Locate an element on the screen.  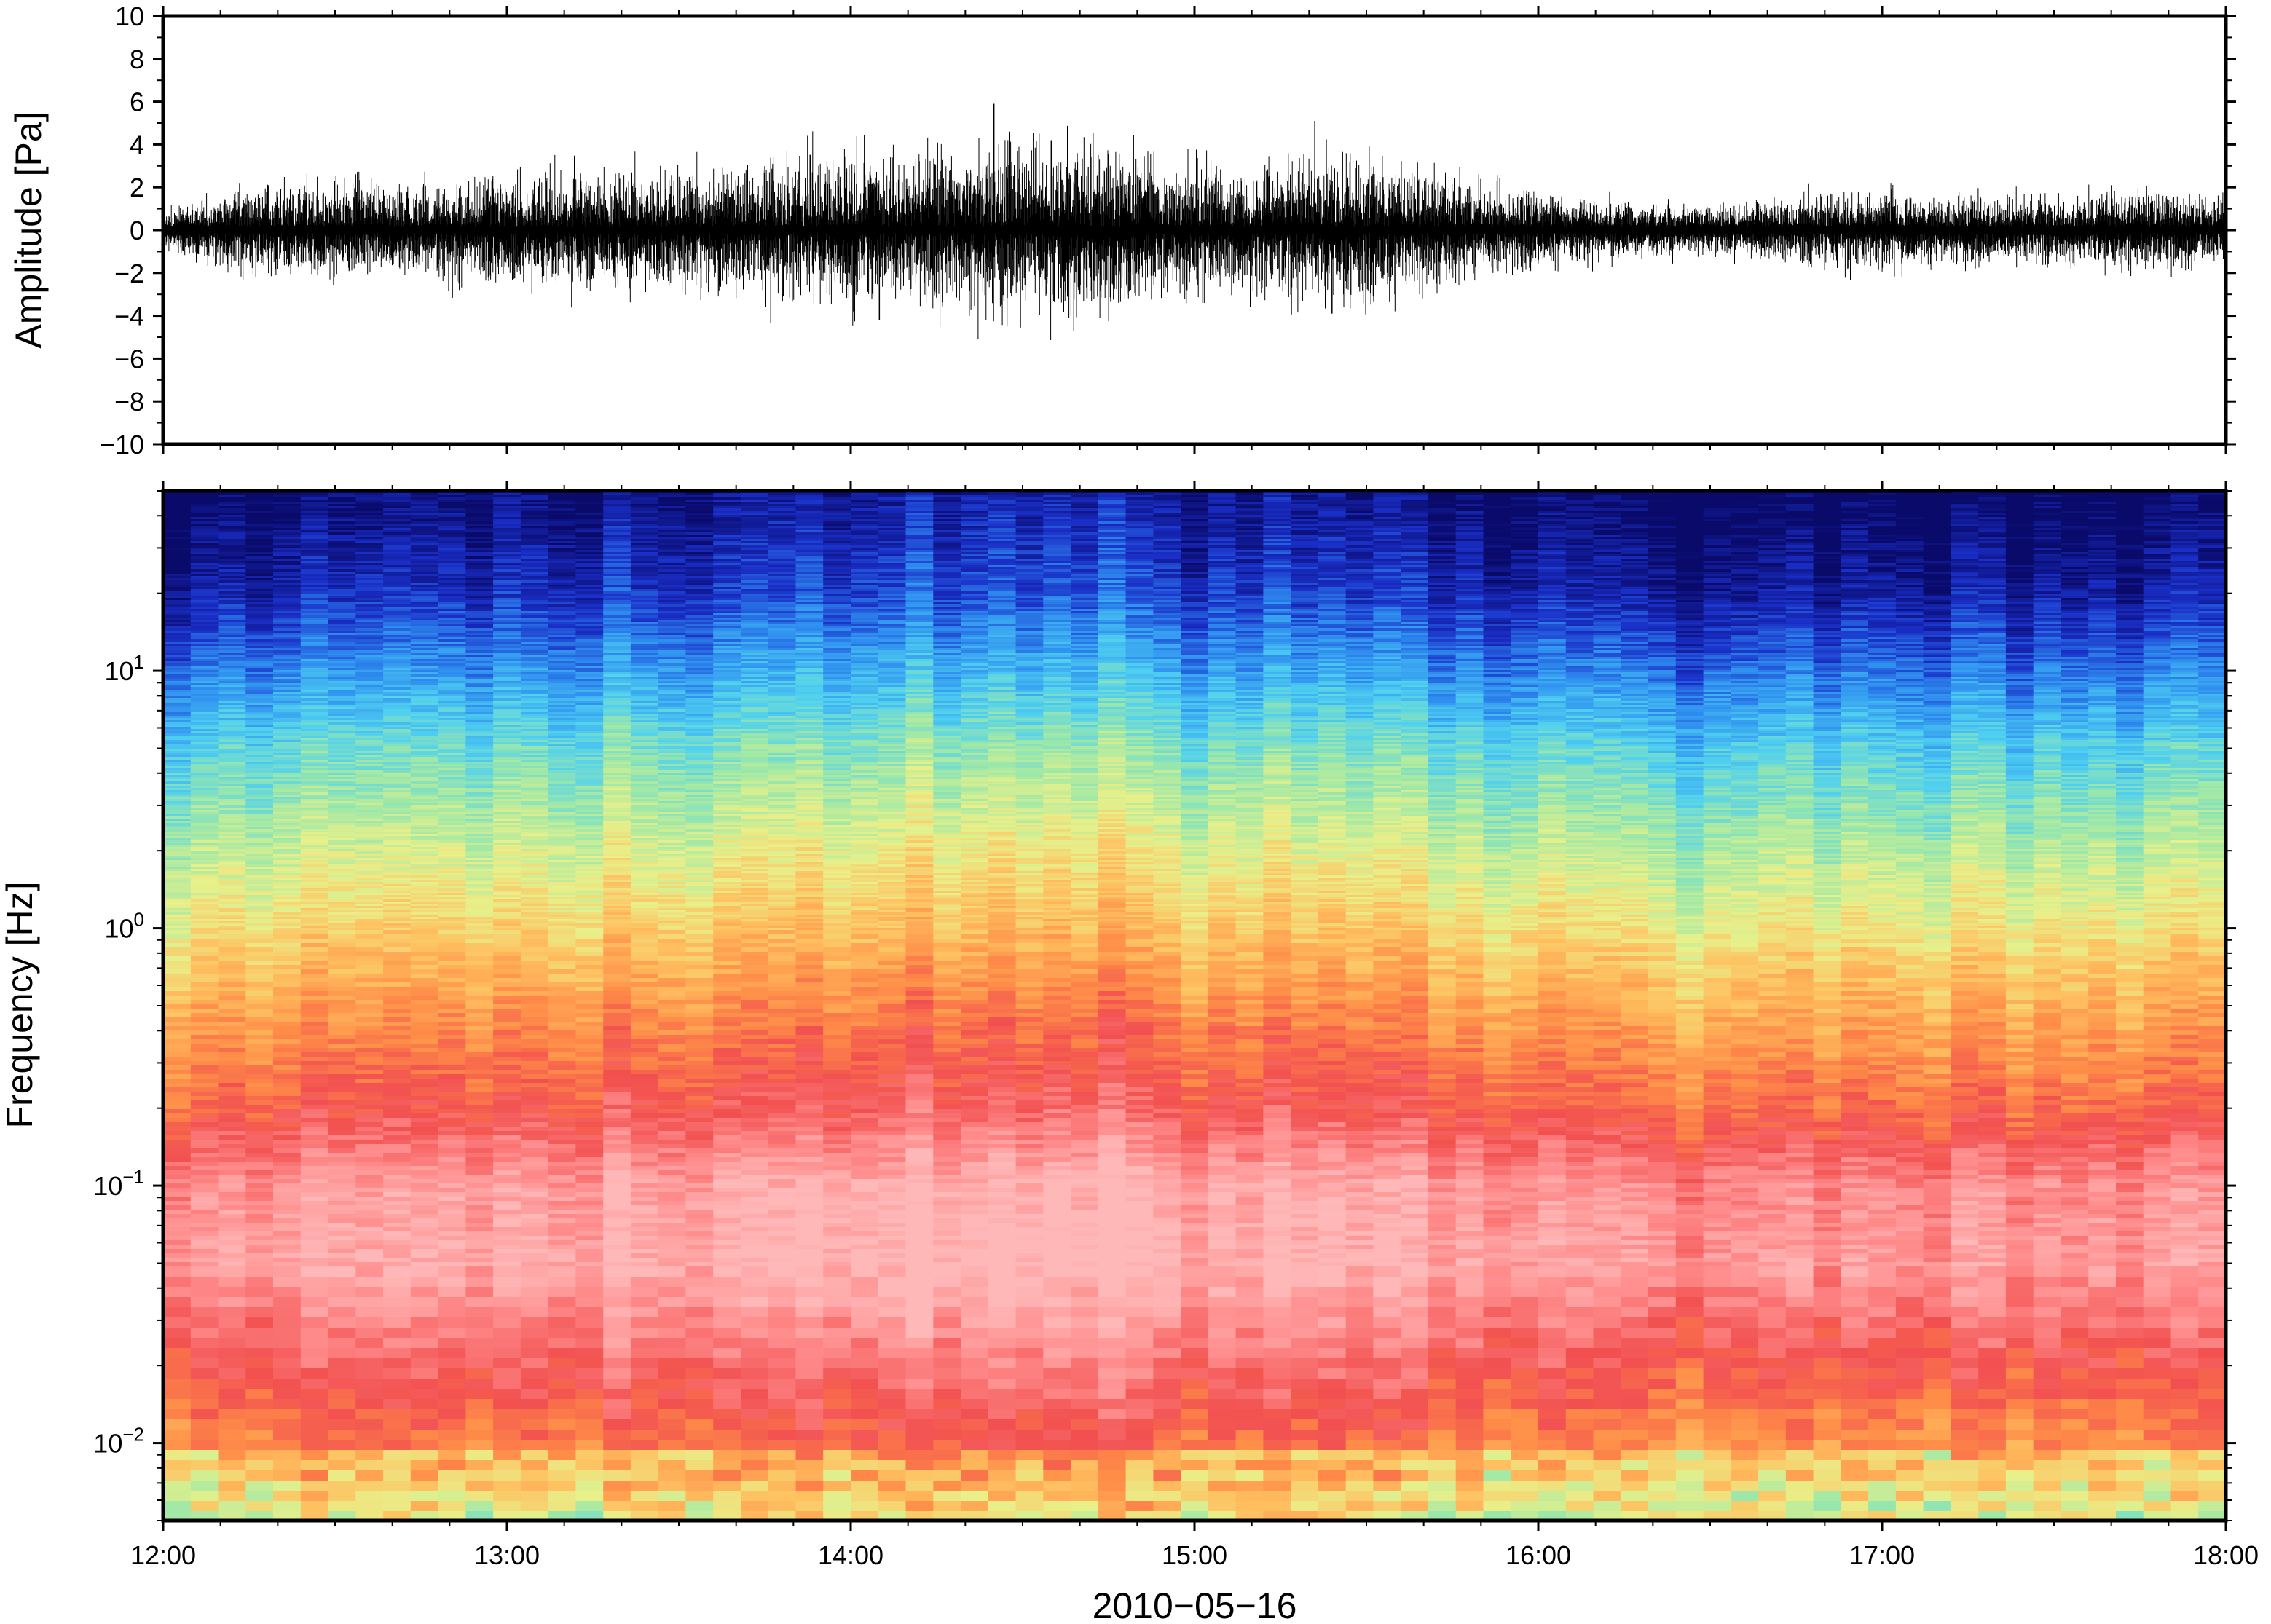
waveform-y-tick-label: −10 is located at coordinates (122, 445).